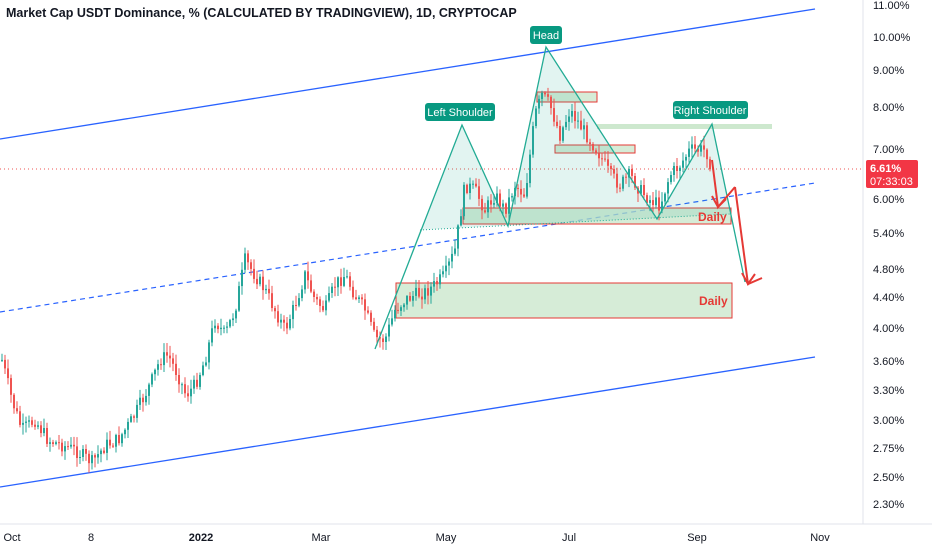 The height and width of the screenshot is (550, 932). I want to click on label-head: Head, so click(546, 35).